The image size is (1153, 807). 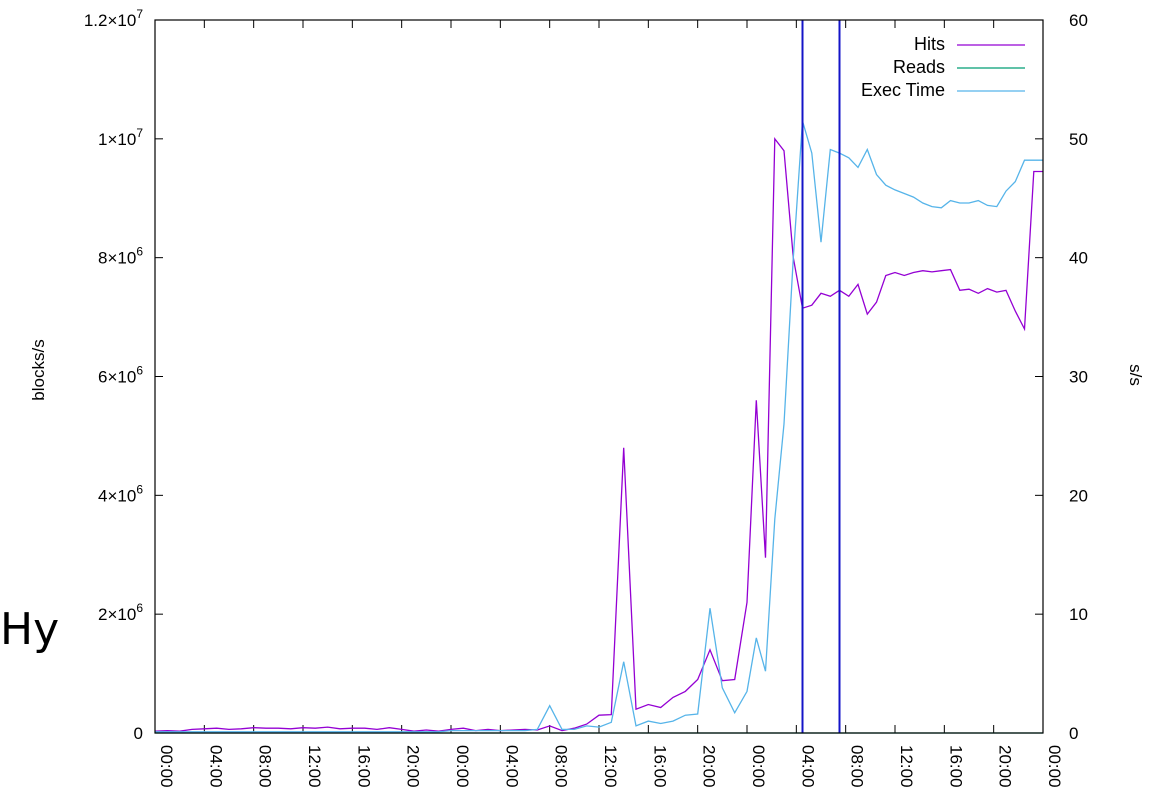 I want to click on overlay-text: Hy, so click(x=30, y=629).